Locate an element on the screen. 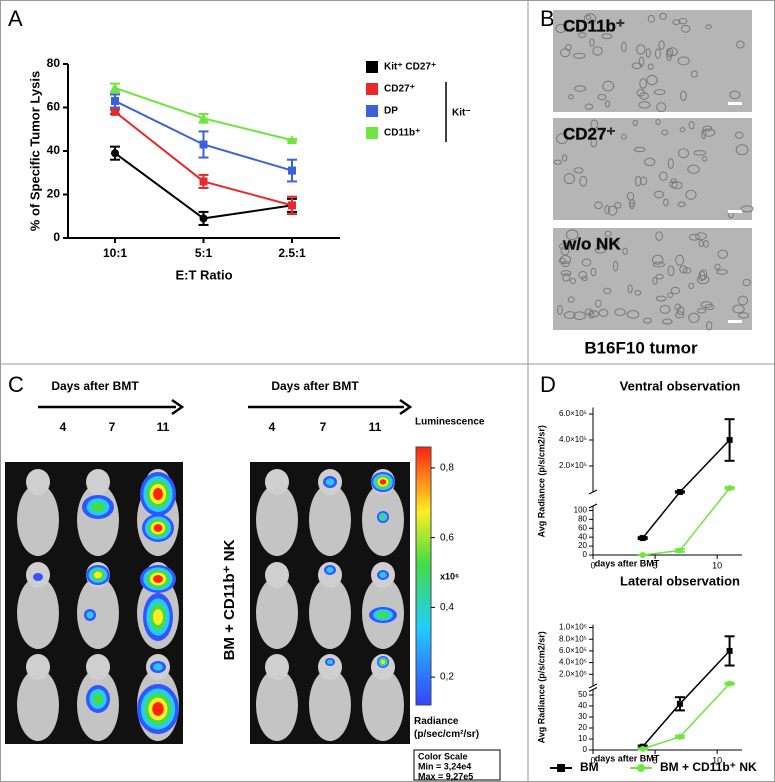 This screenshot has height=782, width=775. legend-label: CD27⁺ is located at coordinates (399, 89).